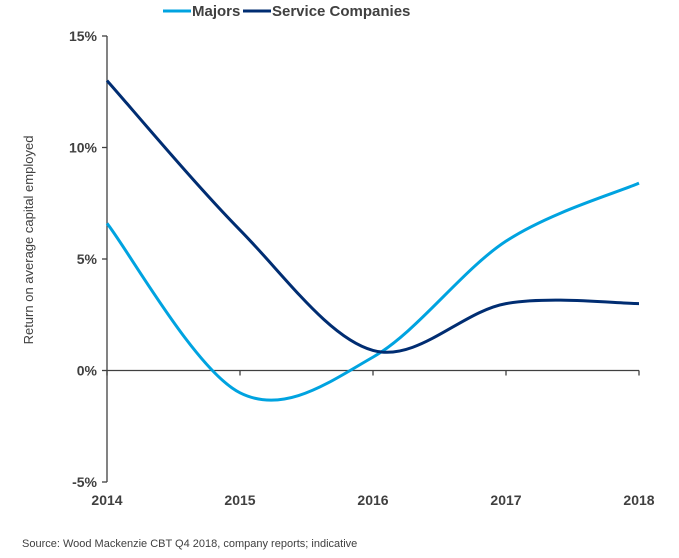 Image resolution: width=679 pixels, height=558 pixels. I want to click on legend-label-service-companies: Service Companies, so click(341, 11).